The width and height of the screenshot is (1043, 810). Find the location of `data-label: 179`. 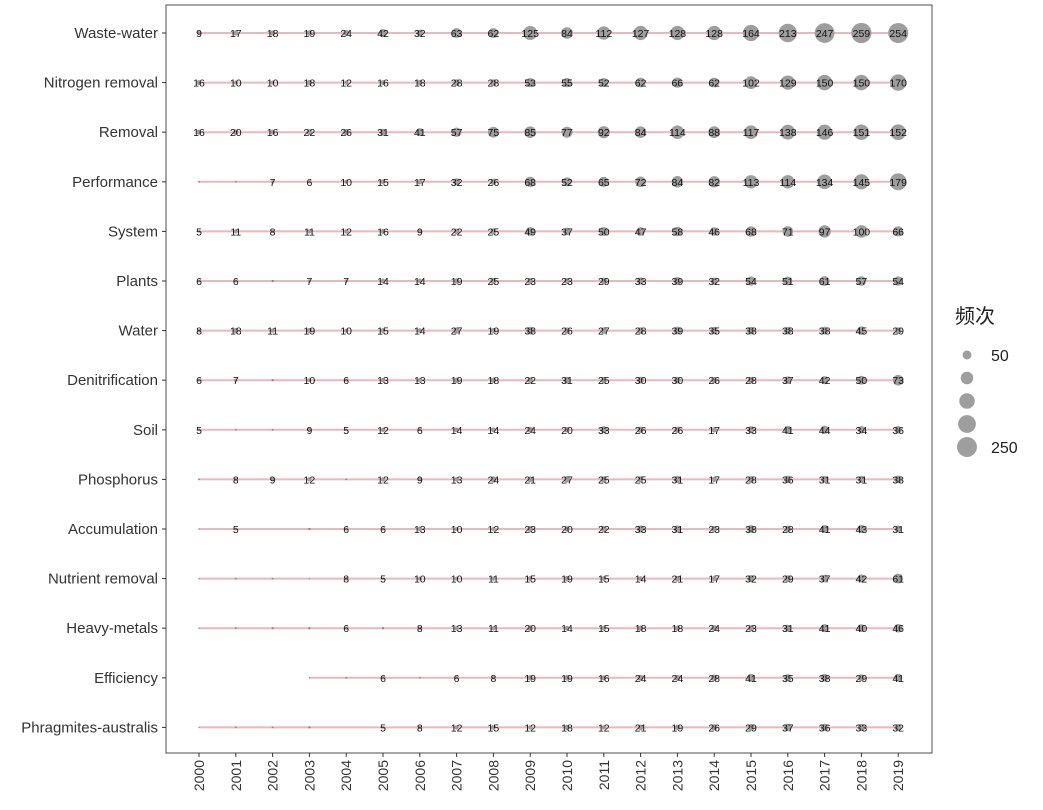

data-label: 179 is located at coordinates (898, 183).